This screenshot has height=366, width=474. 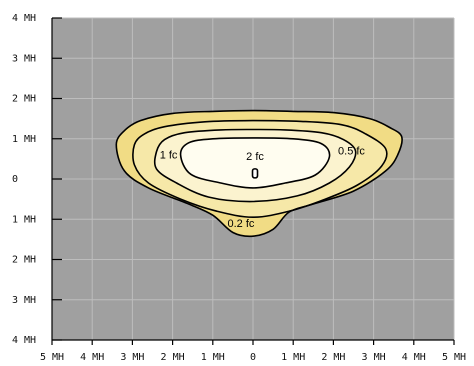 I want to click on peak-marker-group, so click(x=255, y=173).